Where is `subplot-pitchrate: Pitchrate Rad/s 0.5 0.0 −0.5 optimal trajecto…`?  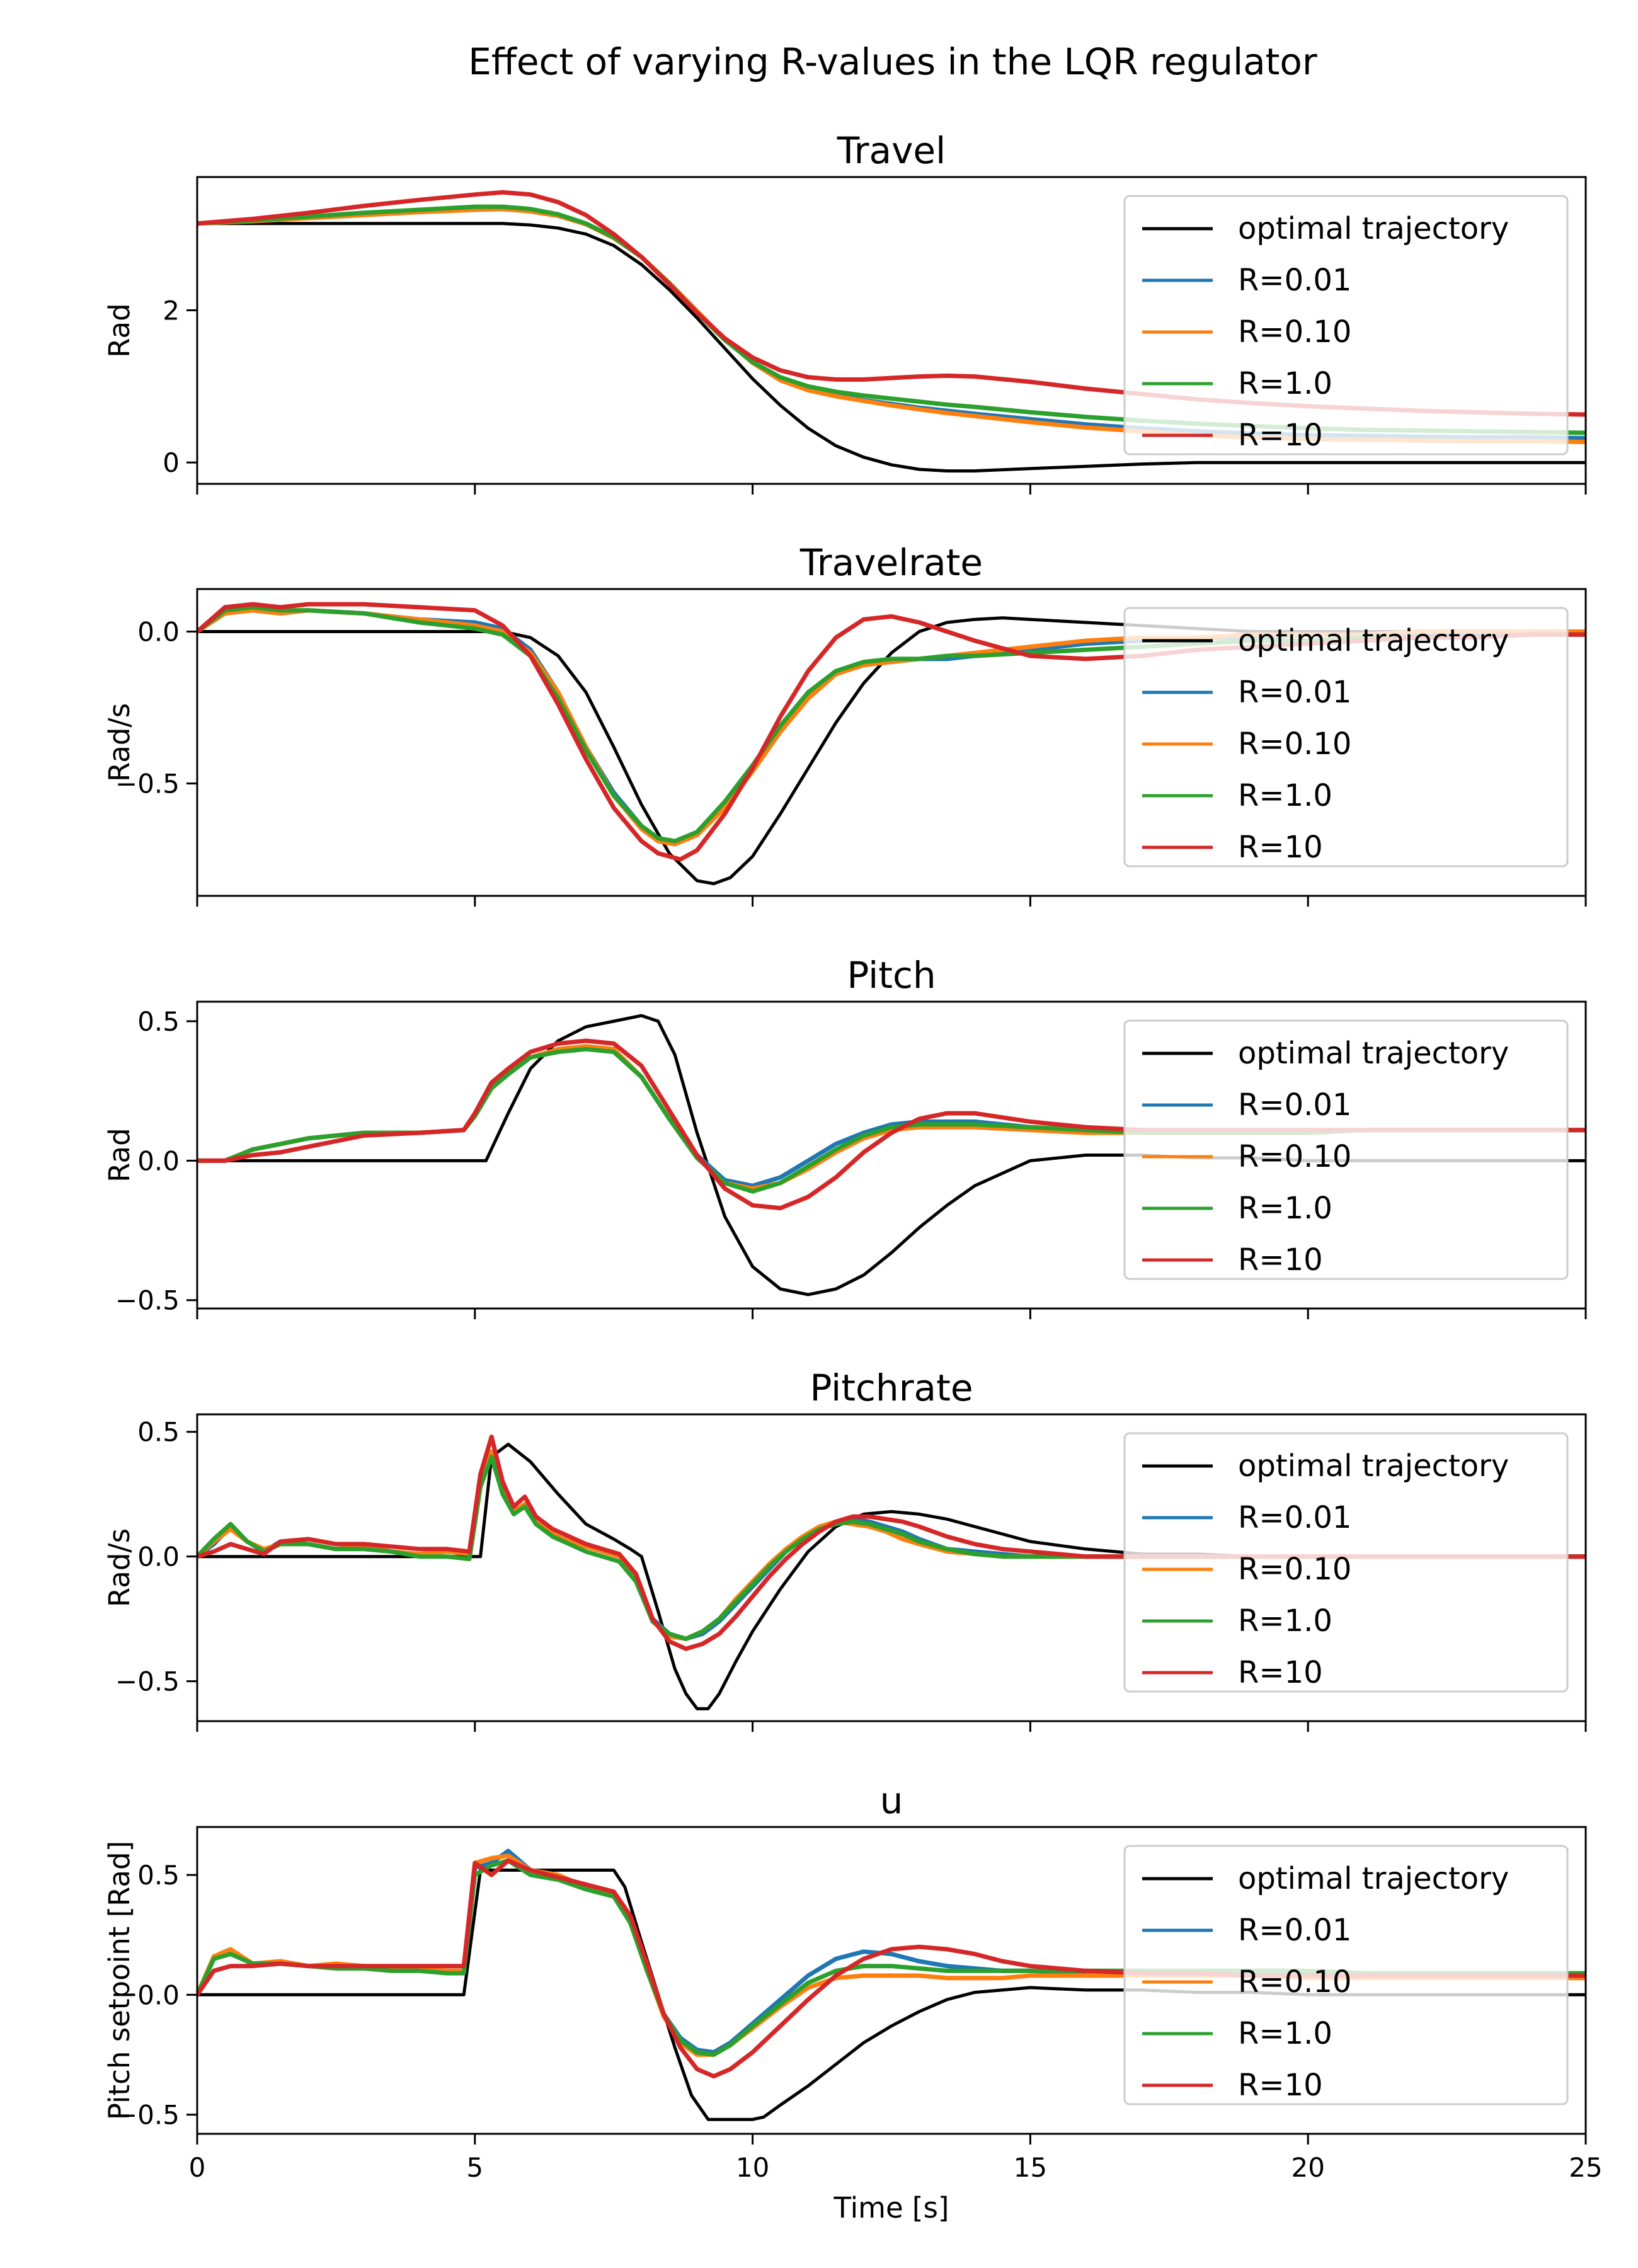
subplot-pitchrate: Pitchrate Rad/s 0.5 0.0 −0.5 optimal trajecto… is located at coordinates (845, 1549).